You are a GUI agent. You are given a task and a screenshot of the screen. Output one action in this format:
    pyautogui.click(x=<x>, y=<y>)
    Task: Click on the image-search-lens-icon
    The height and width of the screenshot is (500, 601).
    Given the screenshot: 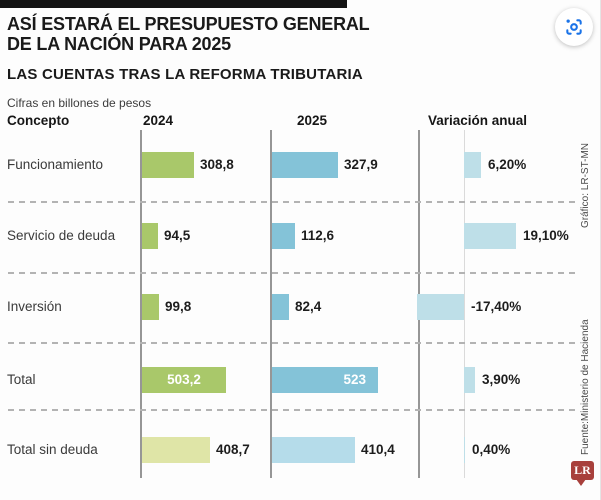 What is the action you would take?
    pyautogui.click(x=574, y=27)
    